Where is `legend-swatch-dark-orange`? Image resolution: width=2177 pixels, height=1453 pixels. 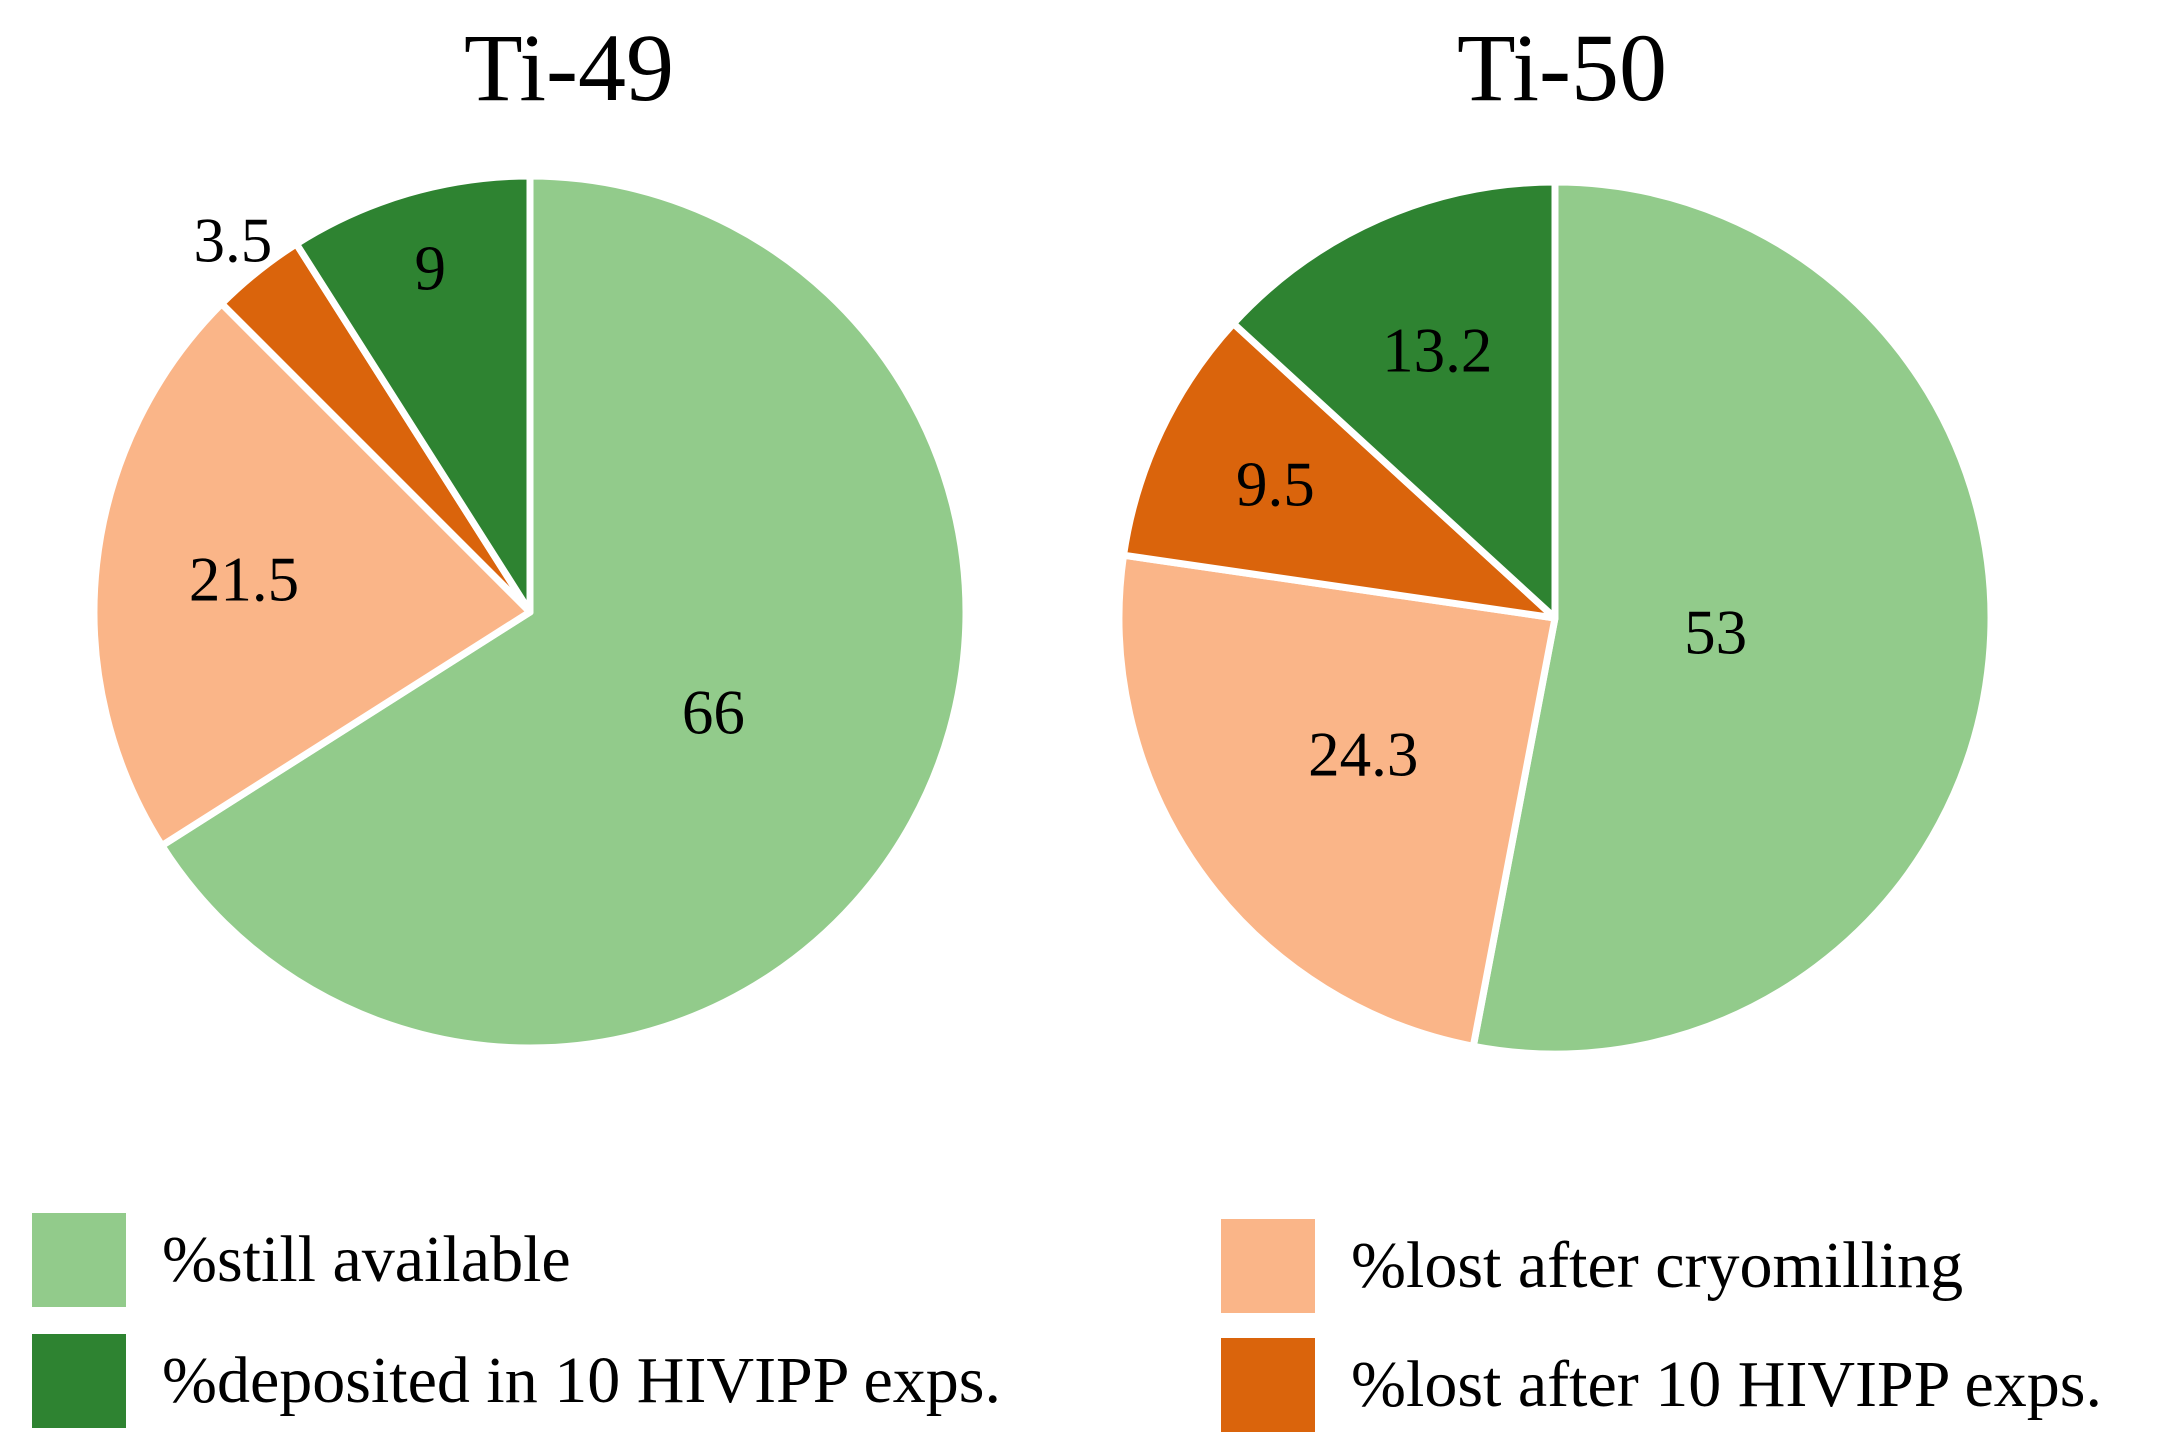 legend-swatch-dark-orange is located at coordinates (1268, 1385).